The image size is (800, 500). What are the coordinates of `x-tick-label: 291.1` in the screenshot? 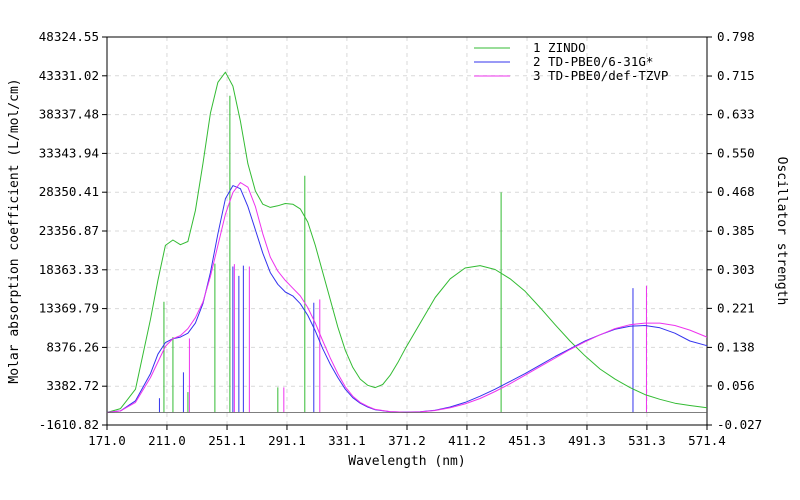 It's located at (287, 440).